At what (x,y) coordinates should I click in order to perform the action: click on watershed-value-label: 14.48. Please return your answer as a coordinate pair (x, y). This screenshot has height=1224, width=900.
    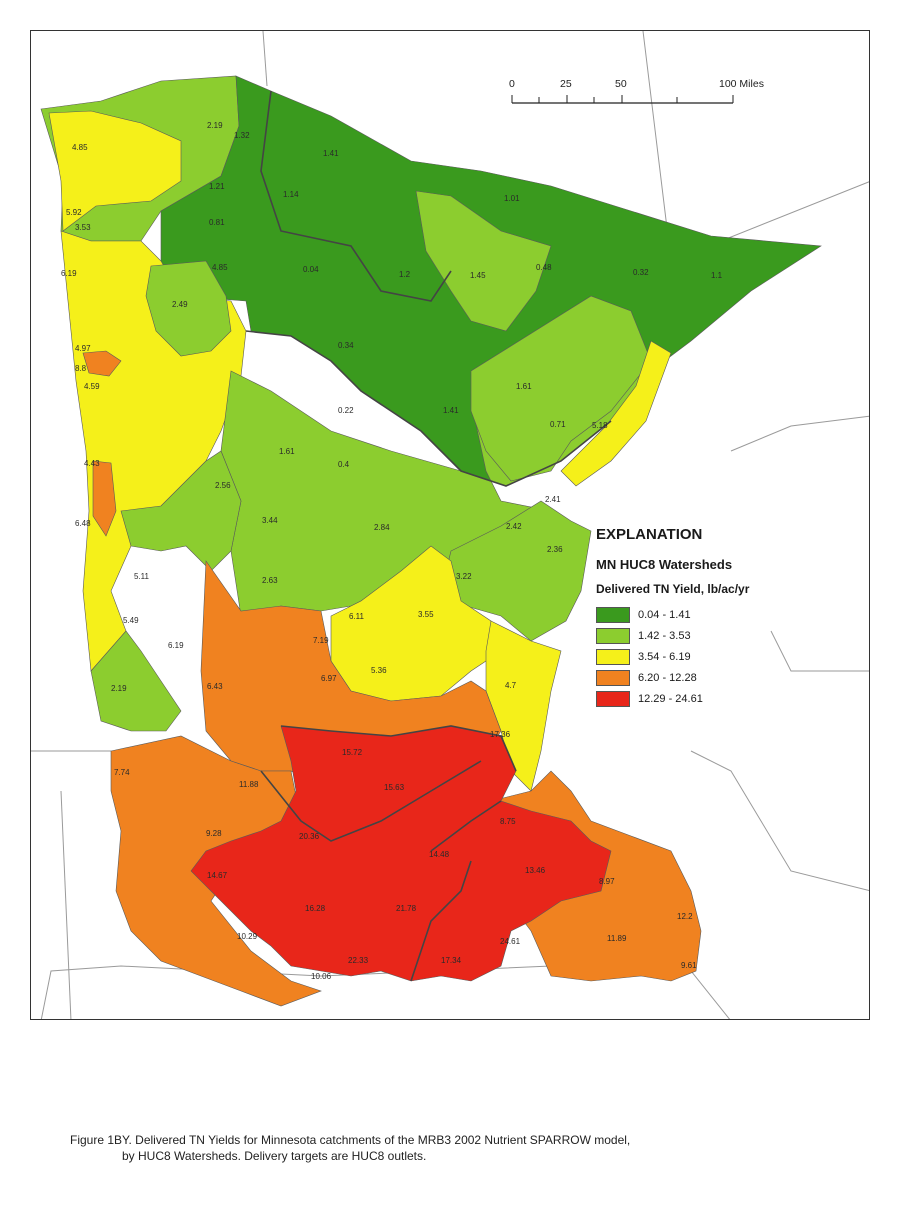
    Looking at the image, I should click on (439, 854).